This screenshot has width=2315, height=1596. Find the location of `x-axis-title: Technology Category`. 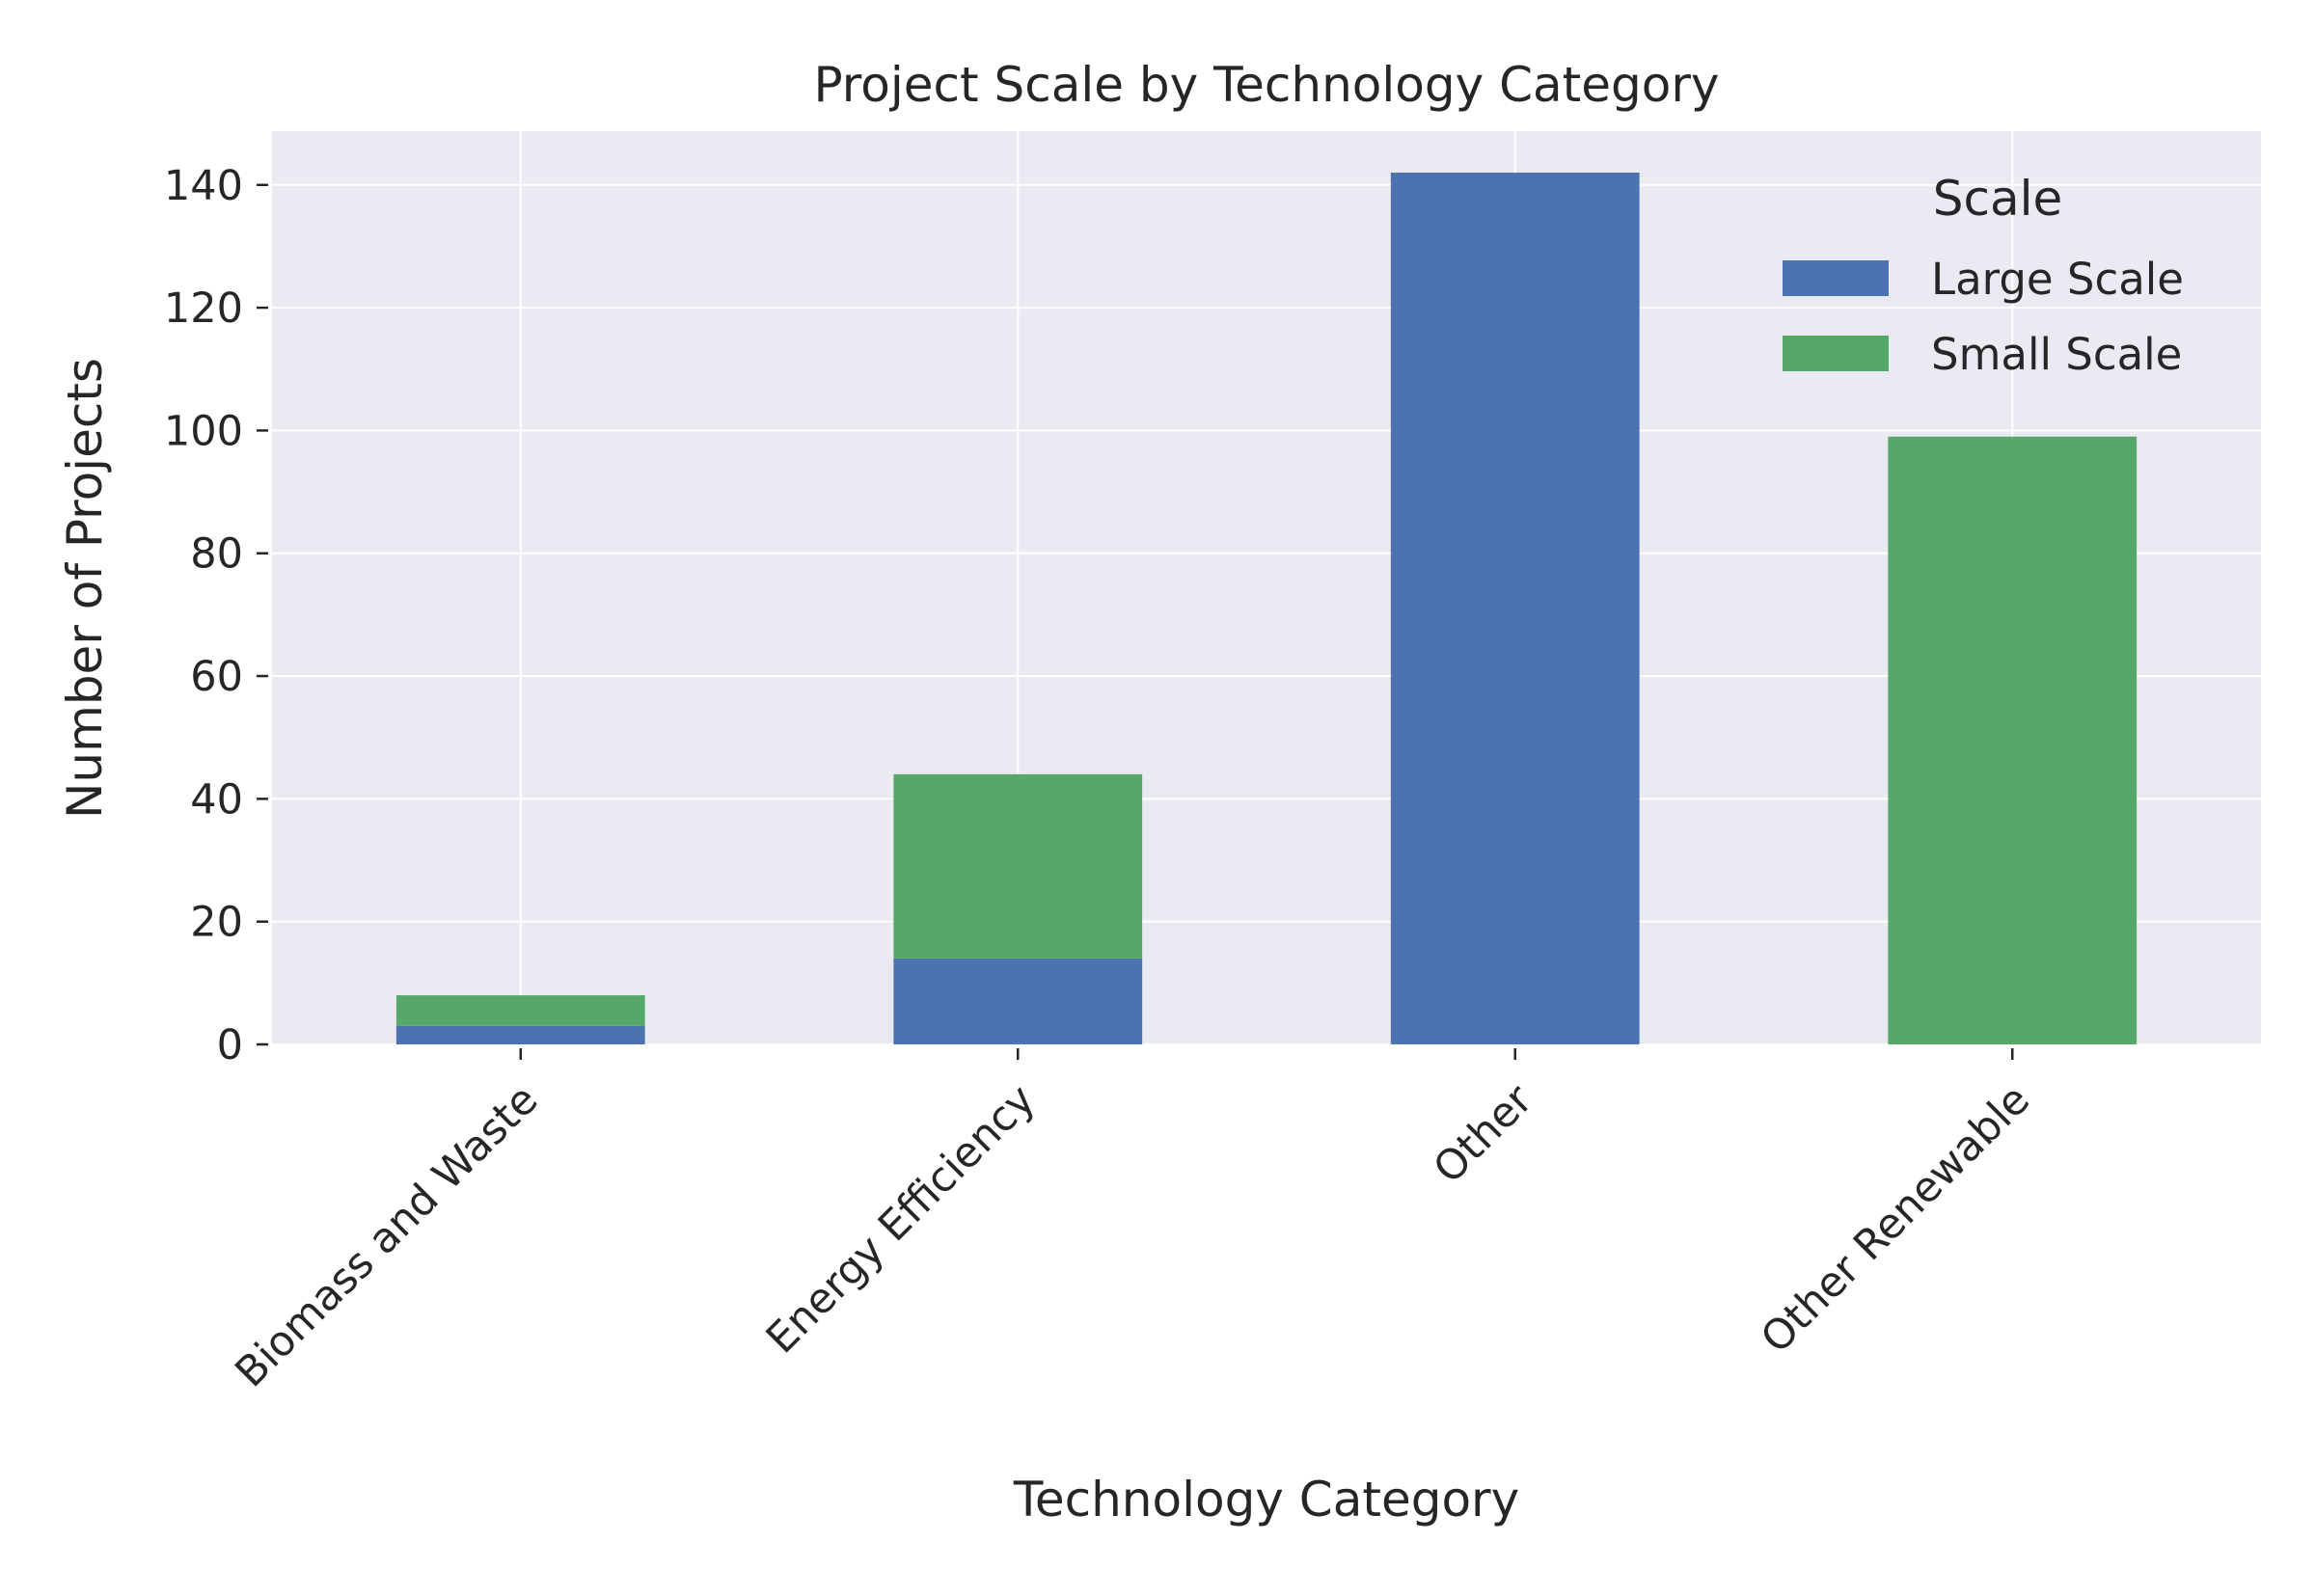

x-axis-title: Technology Category is located at coordinates (1266, 1500).